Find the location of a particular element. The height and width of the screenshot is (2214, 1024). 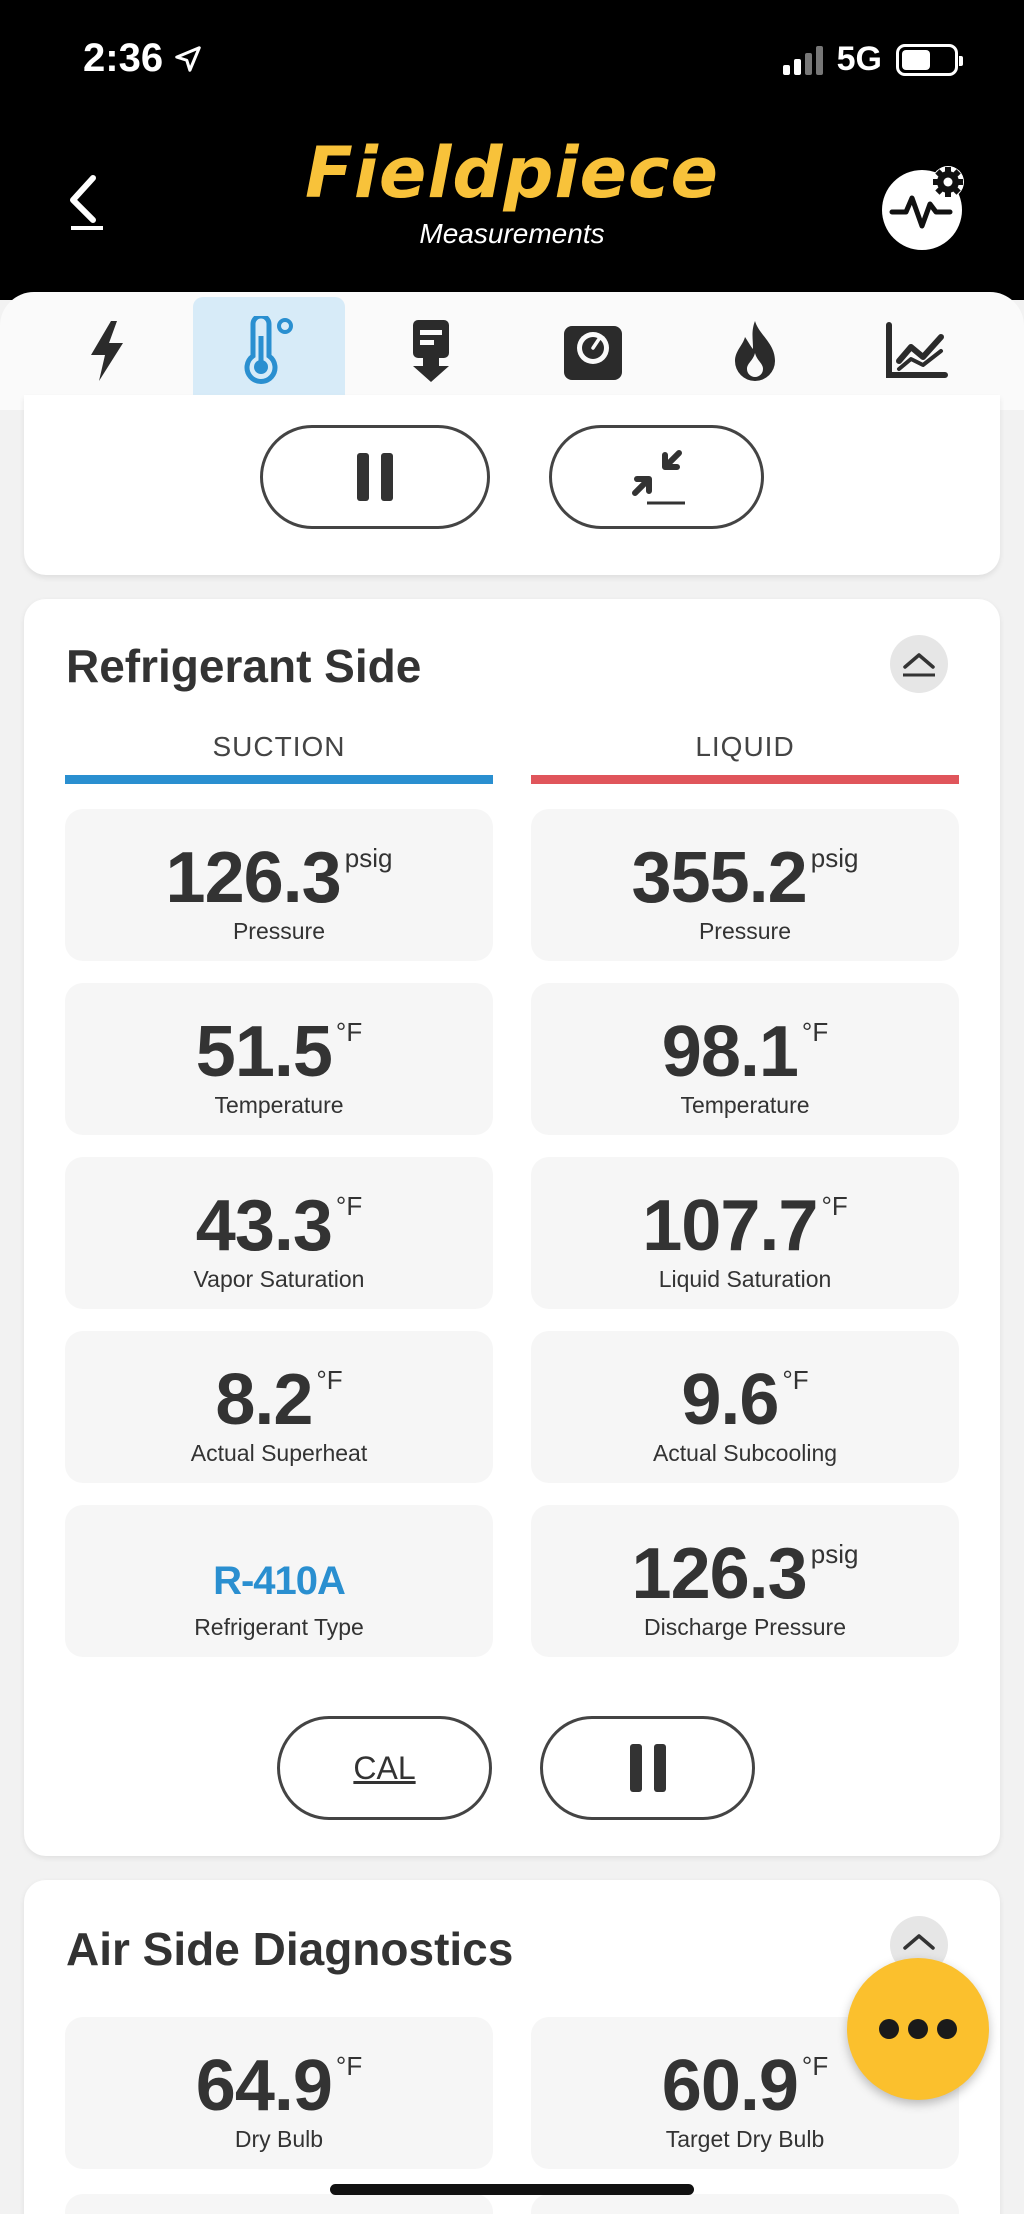

collapse-refrigerant-button is located at coordinates (919, 664).